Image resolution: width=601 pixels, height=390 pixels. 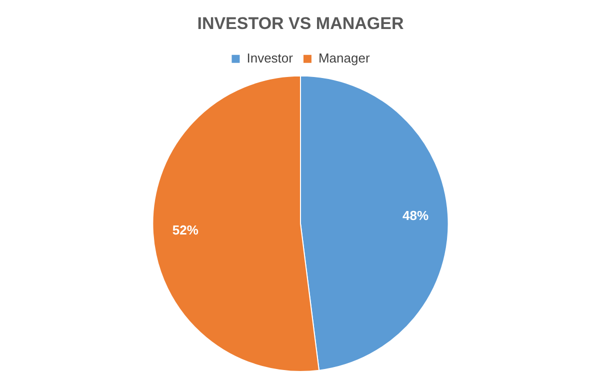 I want to click on chart-title: INVESTOR VS MANAGER, so click(x=300, y=23).